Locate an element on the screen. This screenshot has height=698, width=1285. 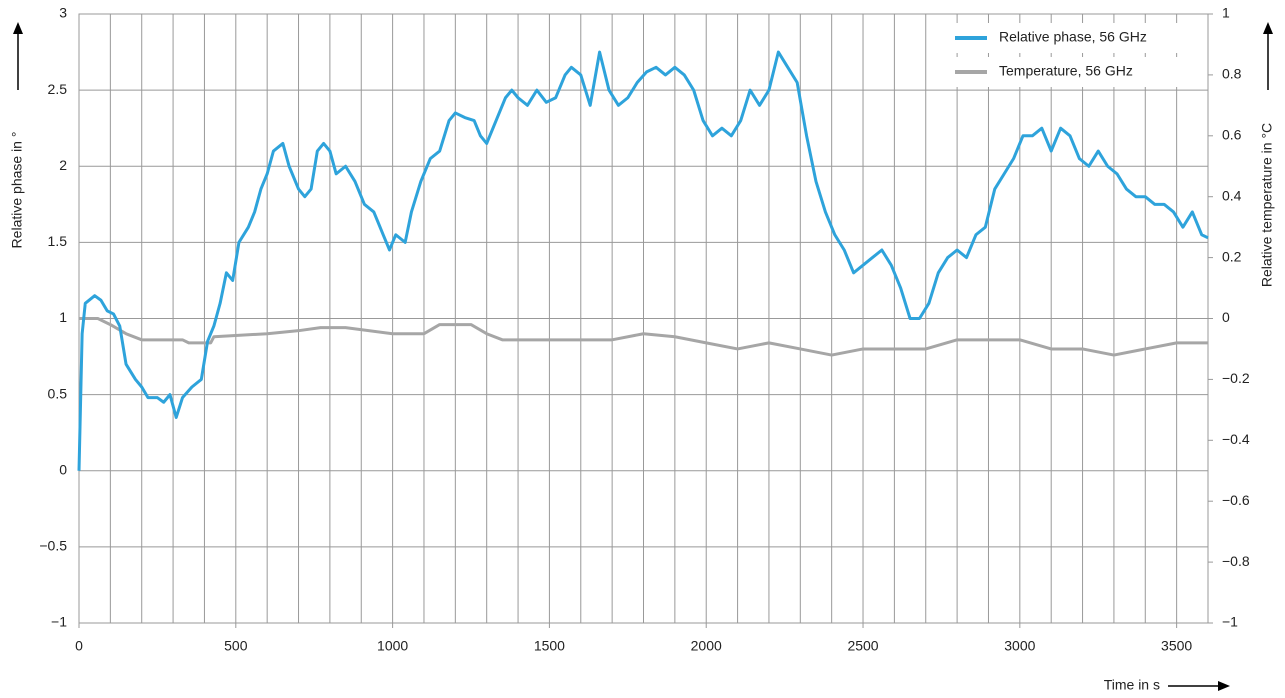
x-tick-label: 3000 is located at coordinates (1019, 646).